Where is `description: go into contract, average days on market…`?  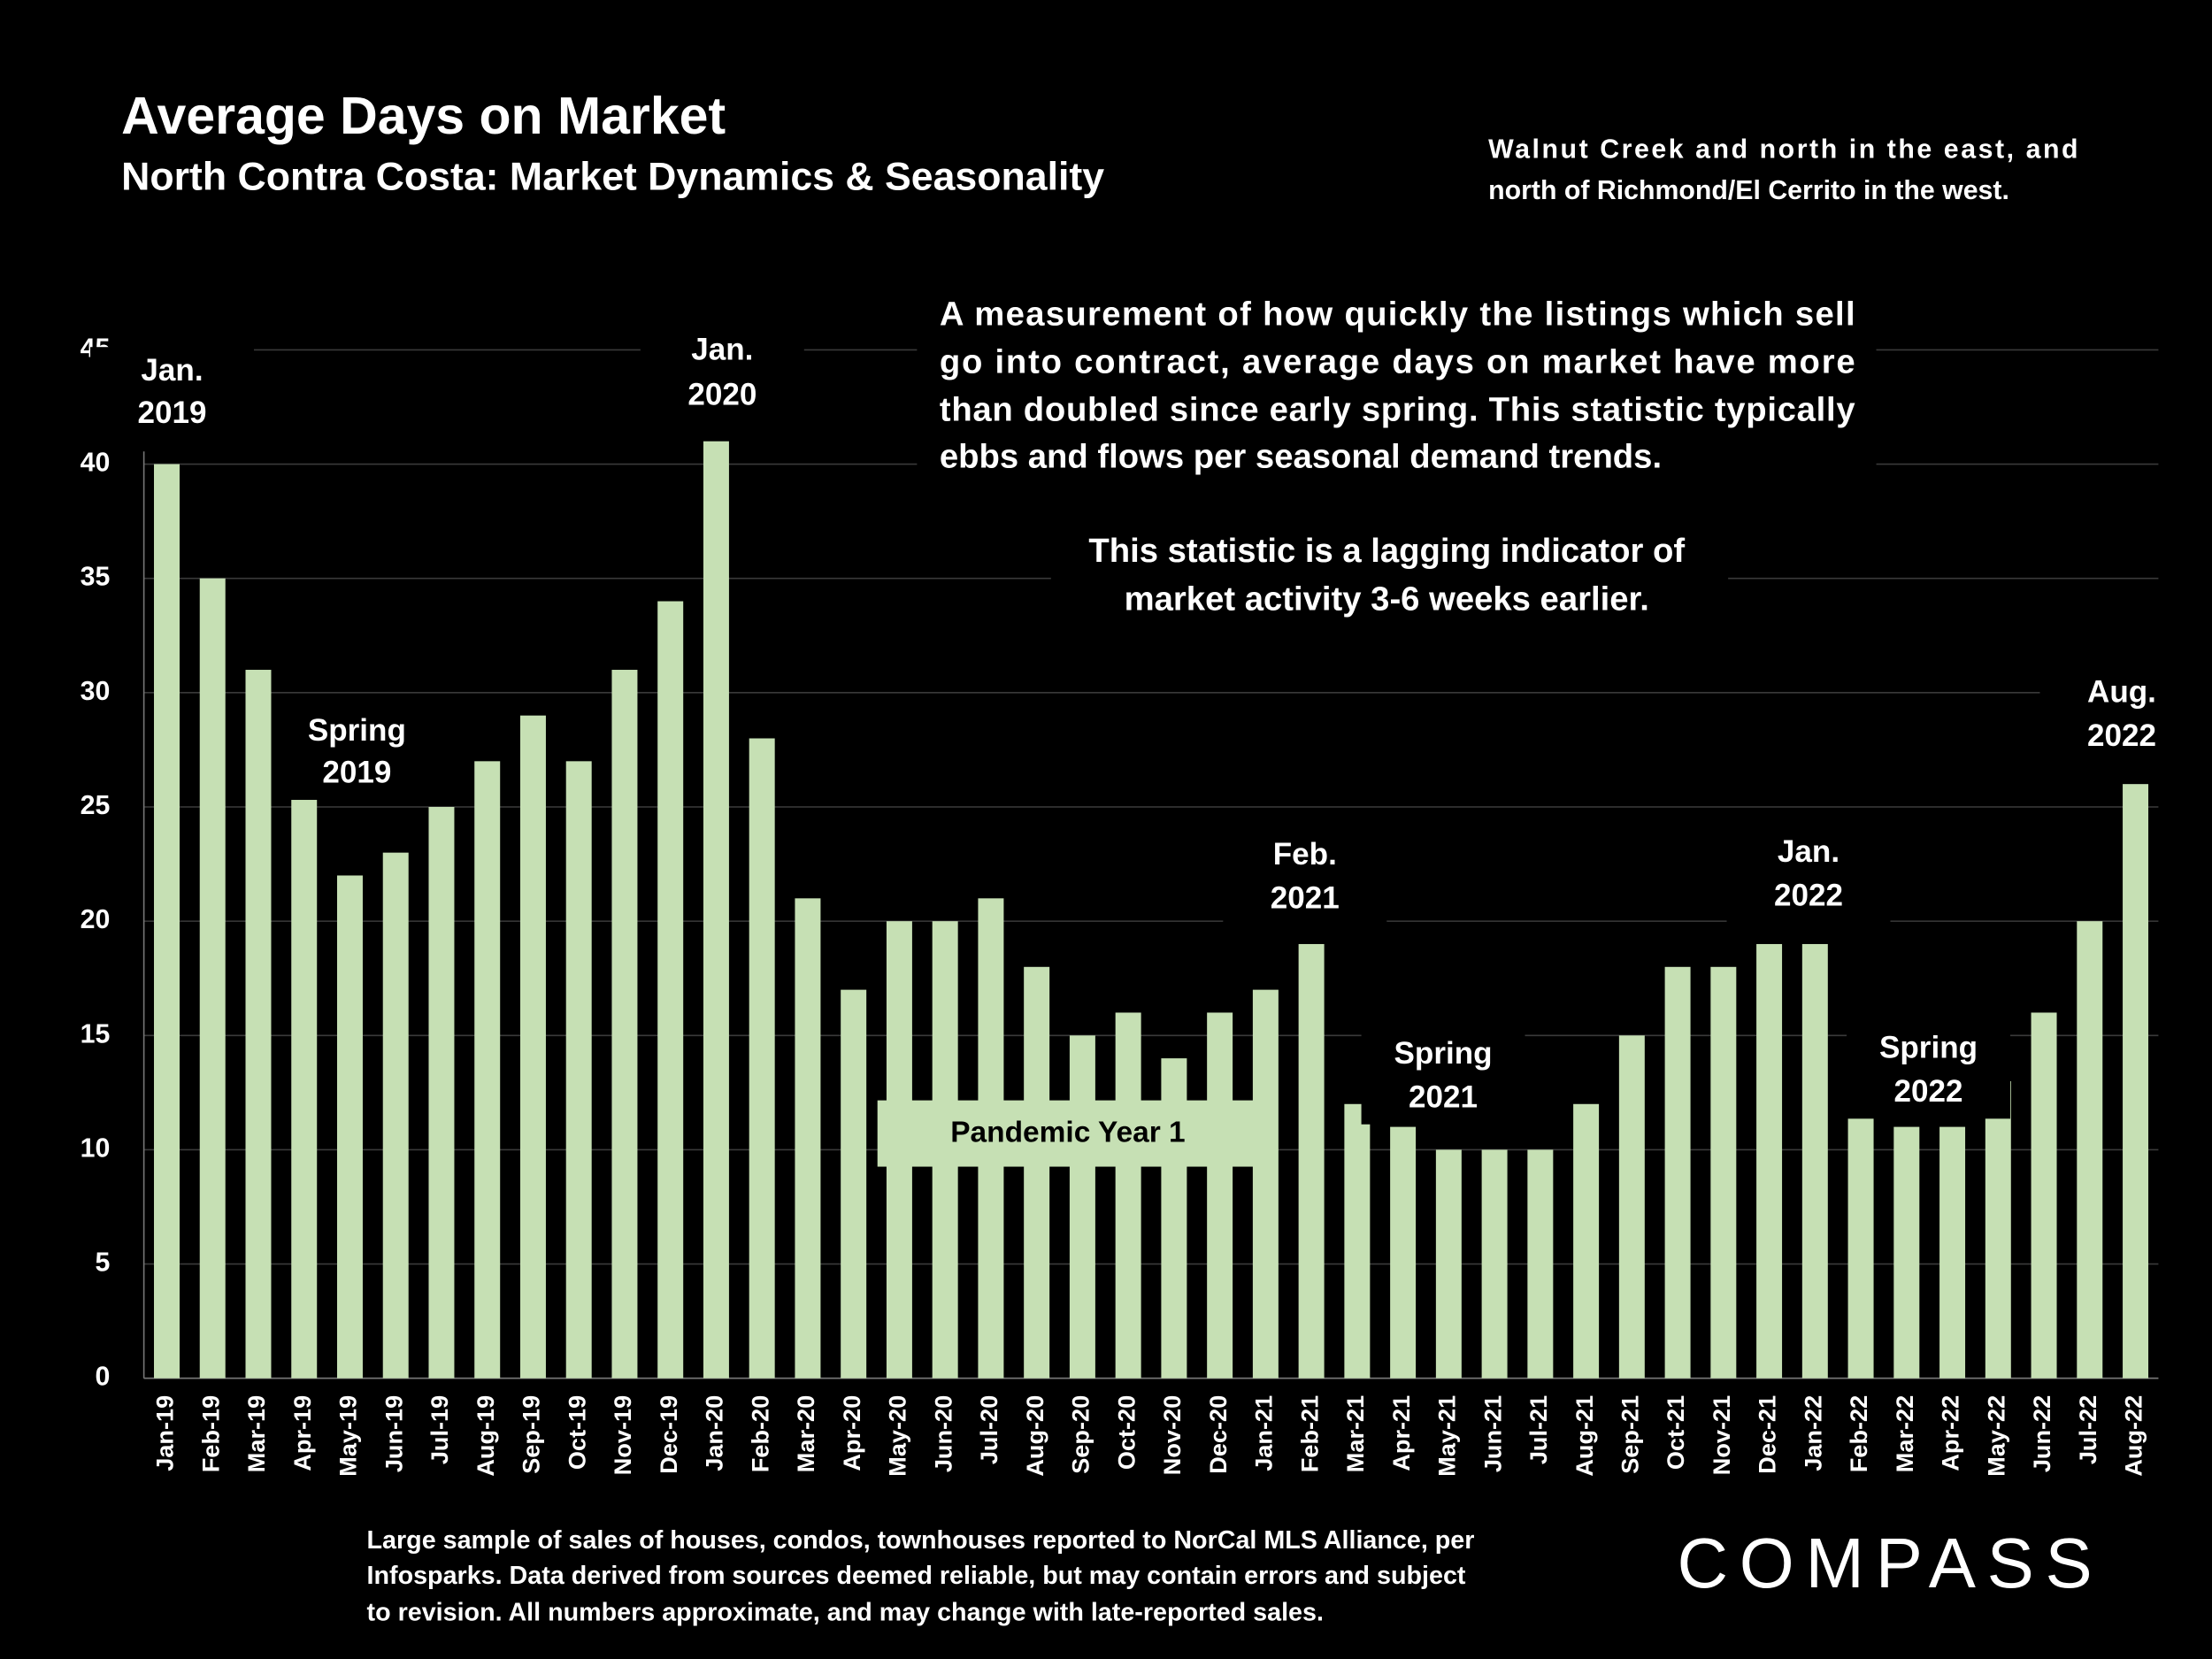
description: go into contract, average days on market… is located at coordinates (1398, 361).